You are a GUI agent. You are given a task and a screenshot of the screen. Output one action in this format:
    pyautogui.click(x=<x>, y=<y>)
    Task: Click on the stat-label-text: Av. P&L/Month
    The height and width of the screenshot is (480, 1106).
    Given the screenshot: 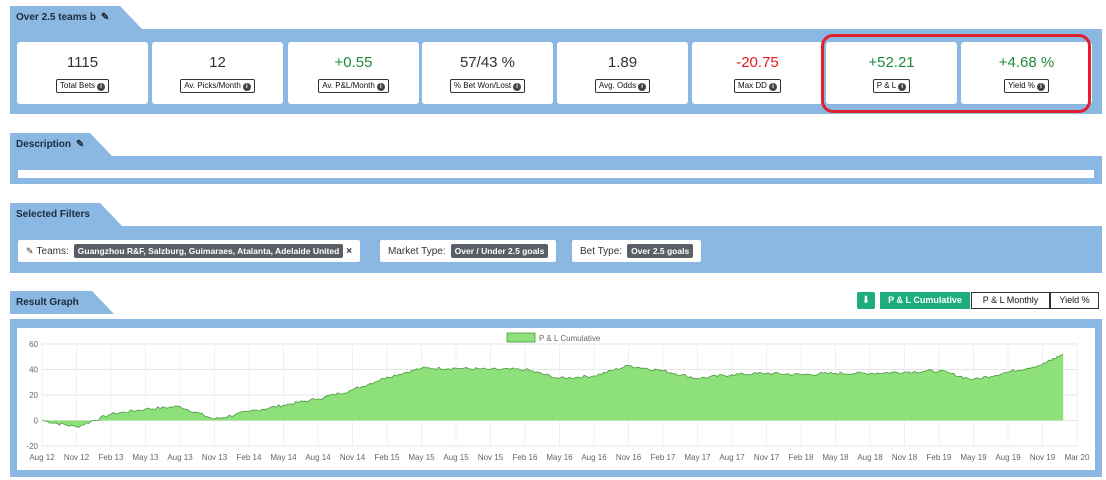 What is the action you would take?
    pyautogui.click(x=348, y=85)
    